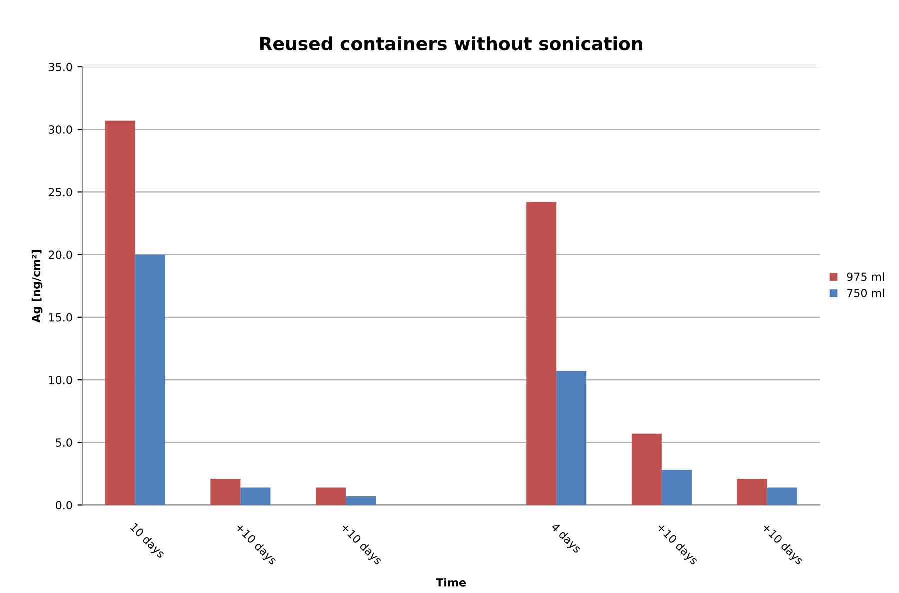 The height and width of the screenshot is (593, 899). What do you see at coordinates (60, 317) in the screenshot?
I see `y-tick-label: 15.0` at bounding box center [60, 317].